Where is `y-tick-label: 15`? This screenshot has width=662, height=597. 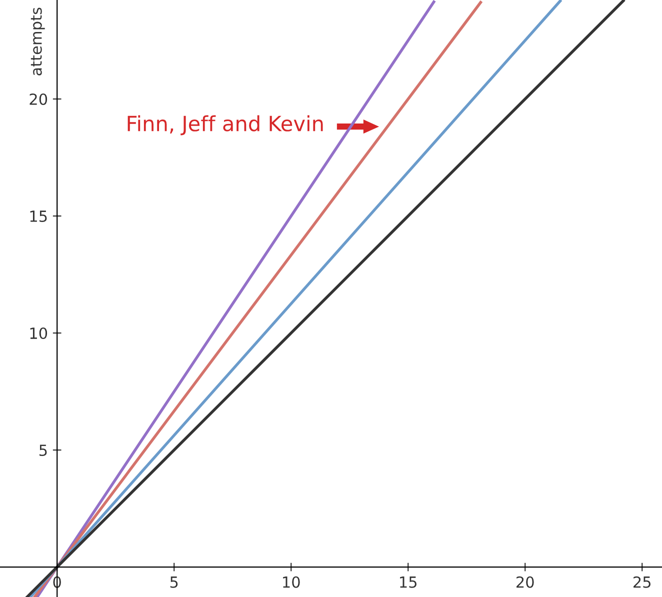
y-tick-label: 15 is located at coordinates (38, 216).